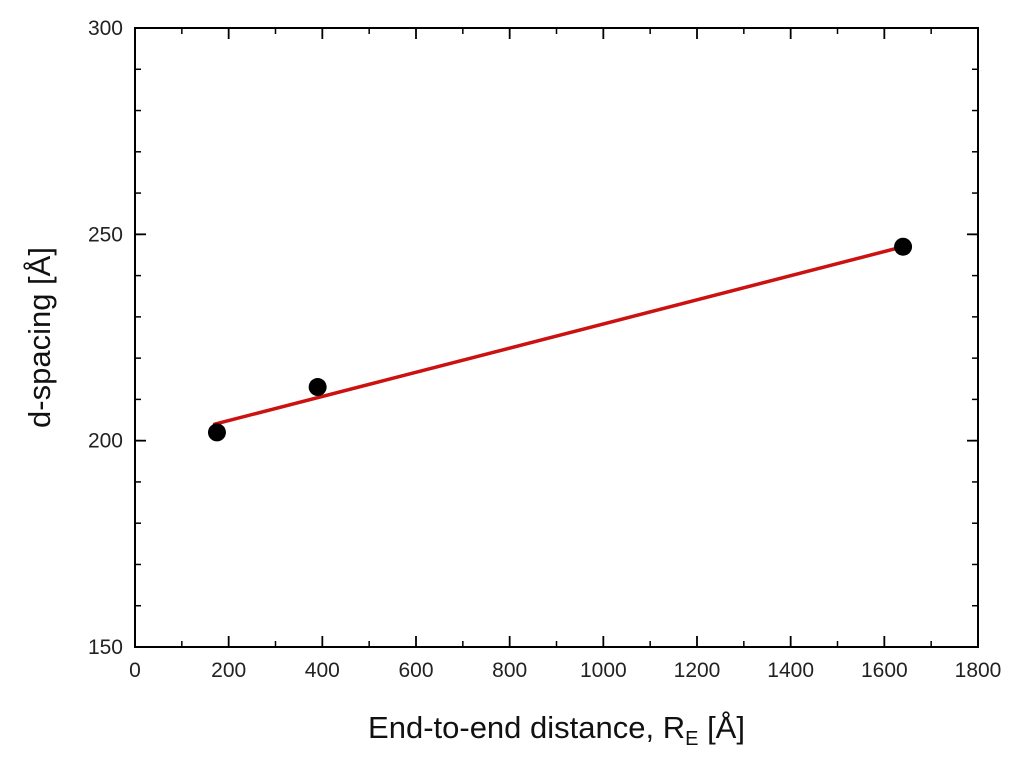 The height and width of the screenshot is (767, 1024). I want to click on x-tick-label: 400, so click(322, 670).